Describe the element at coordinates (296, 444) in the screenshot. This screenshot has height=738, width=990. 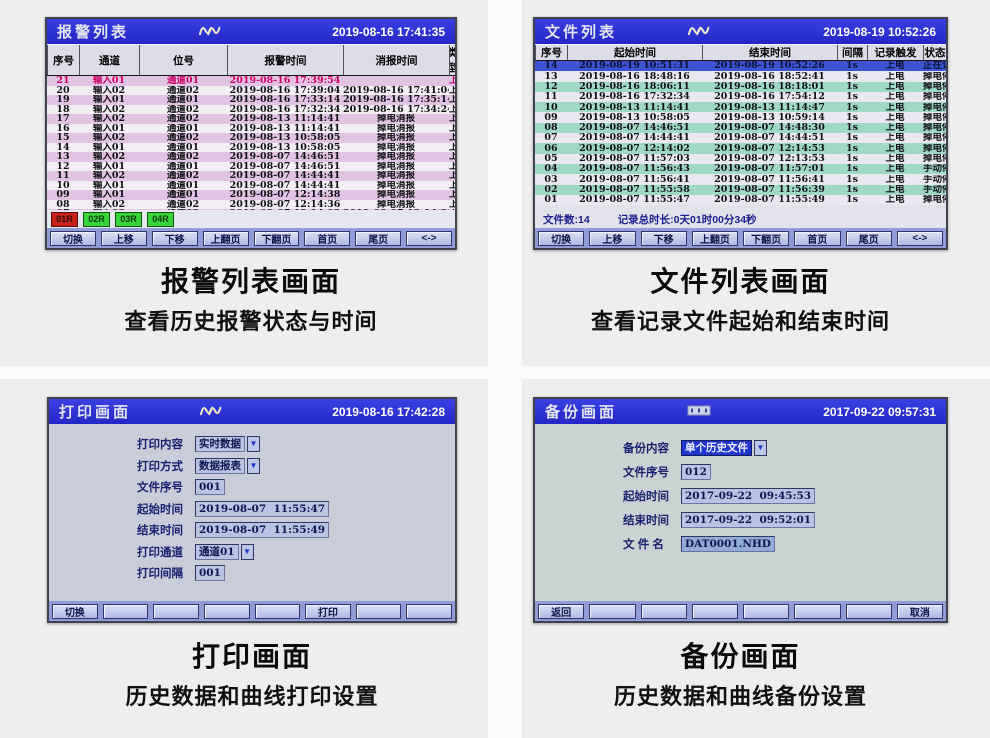
I see `form-field: 打印内容 实时数据 ▼` at that location.